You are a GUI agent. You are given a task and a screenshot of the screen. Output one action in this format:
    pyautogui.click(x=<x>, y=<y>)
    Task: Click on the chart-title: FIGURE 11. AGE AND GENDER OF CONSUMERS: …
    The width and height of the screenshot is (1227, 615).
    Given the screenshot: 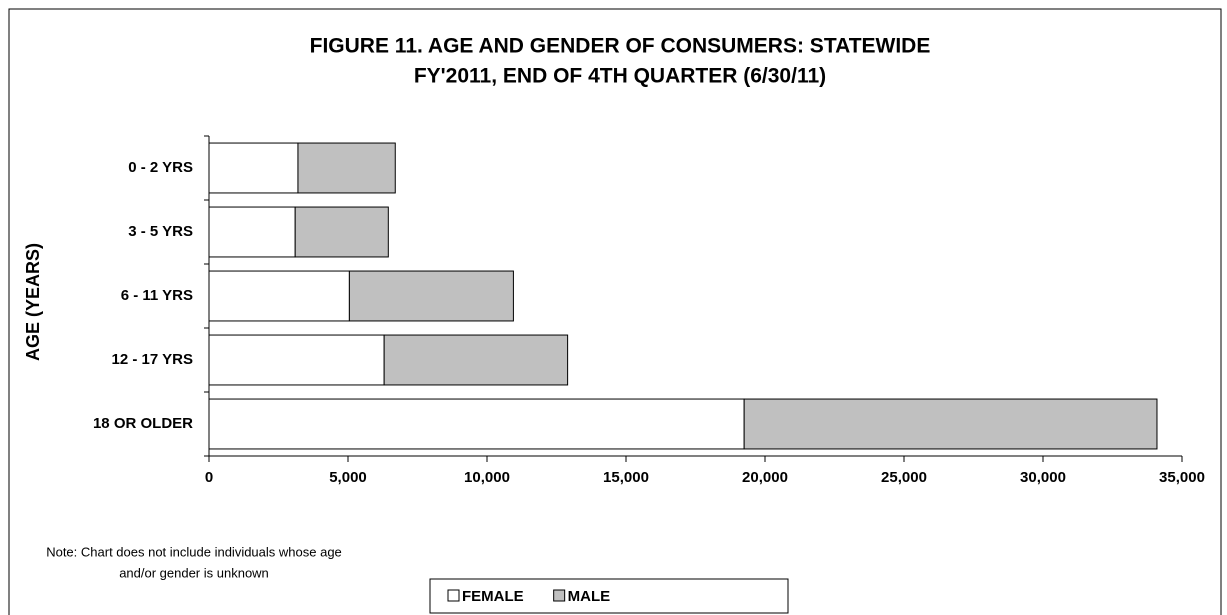 What is the action you would take?
    pyautogui.click(x=620, y=46)
    